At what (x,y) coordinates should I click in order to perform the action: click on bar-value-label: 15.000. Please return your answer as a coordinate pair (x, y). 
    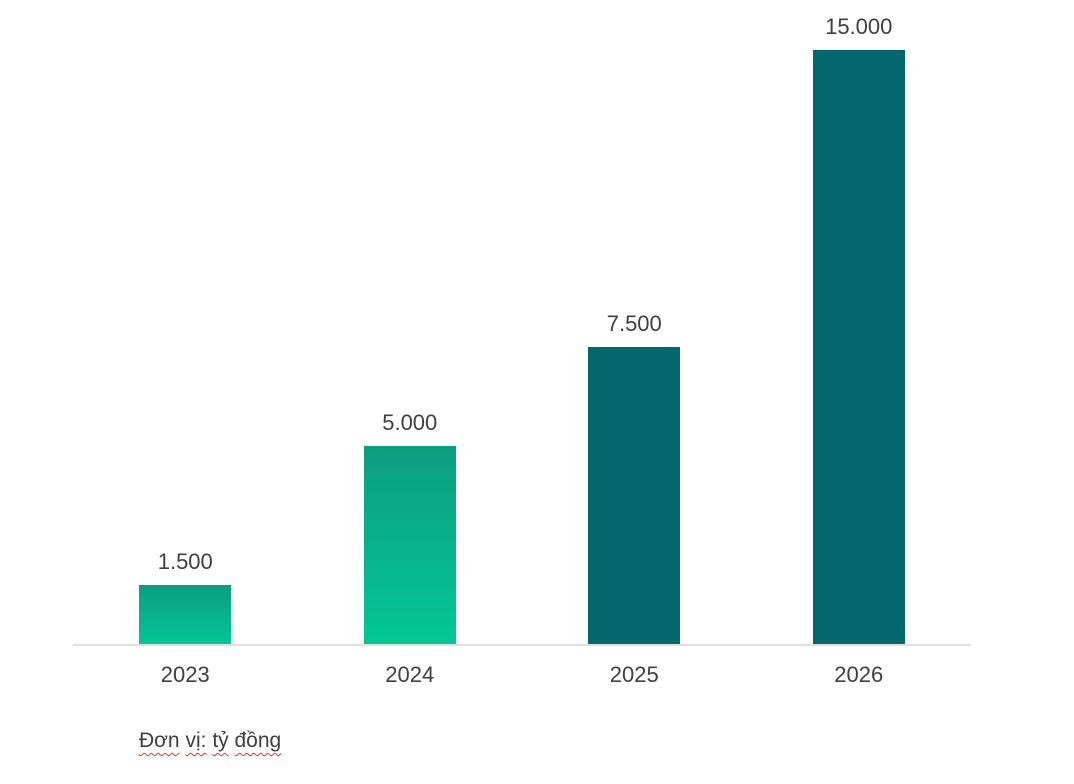
    Looking at the image, I should click on (859, 26).